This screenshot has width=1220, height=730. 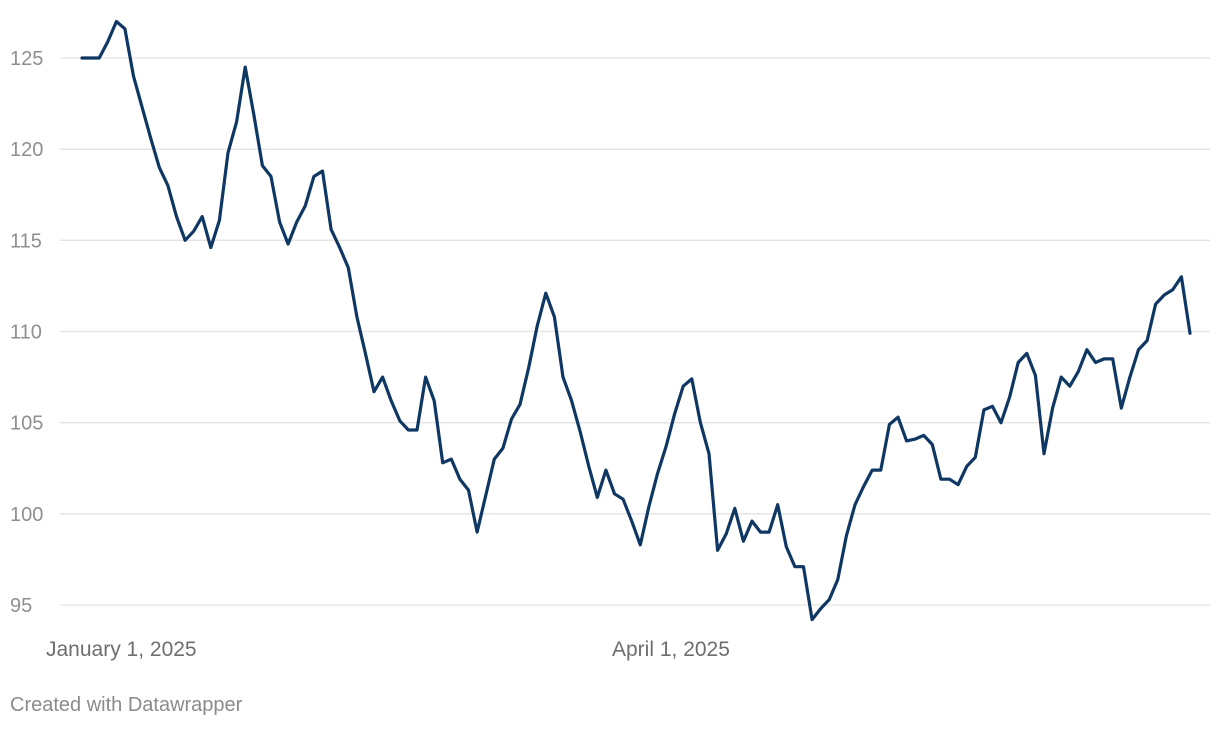 I want to click on y-tick-label: 115, so click(x=26, y=241).